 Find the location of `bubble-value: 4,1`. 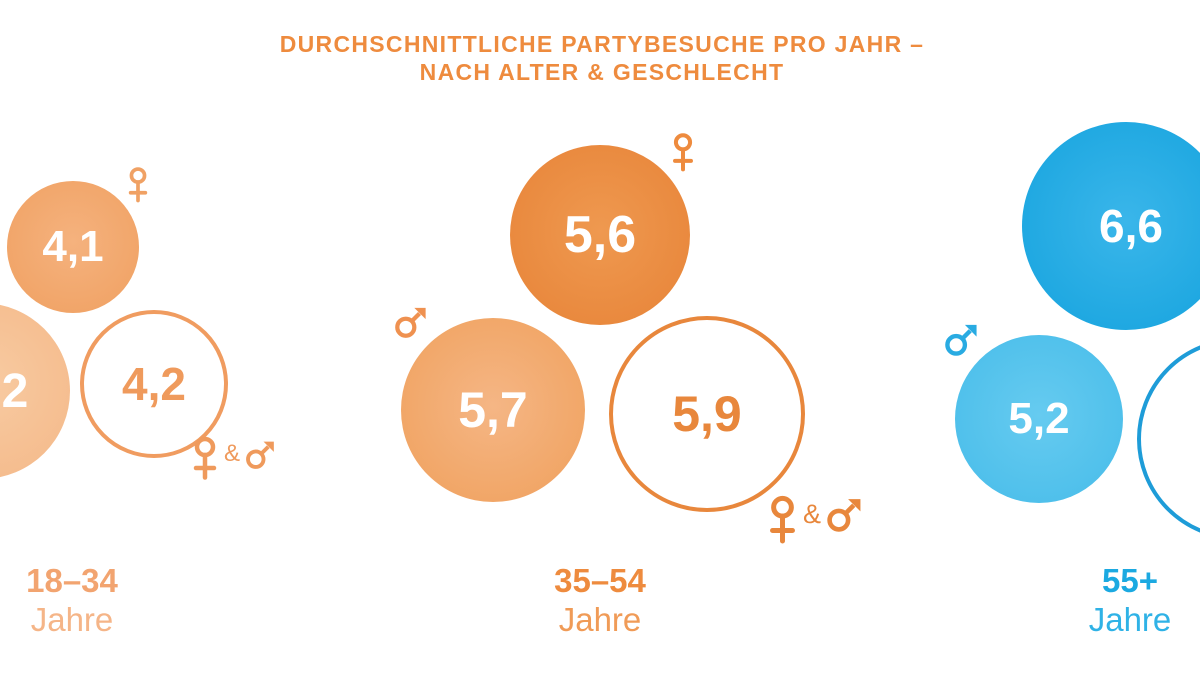

bubble-value: 4,1 is located at coordinates (73, 246).